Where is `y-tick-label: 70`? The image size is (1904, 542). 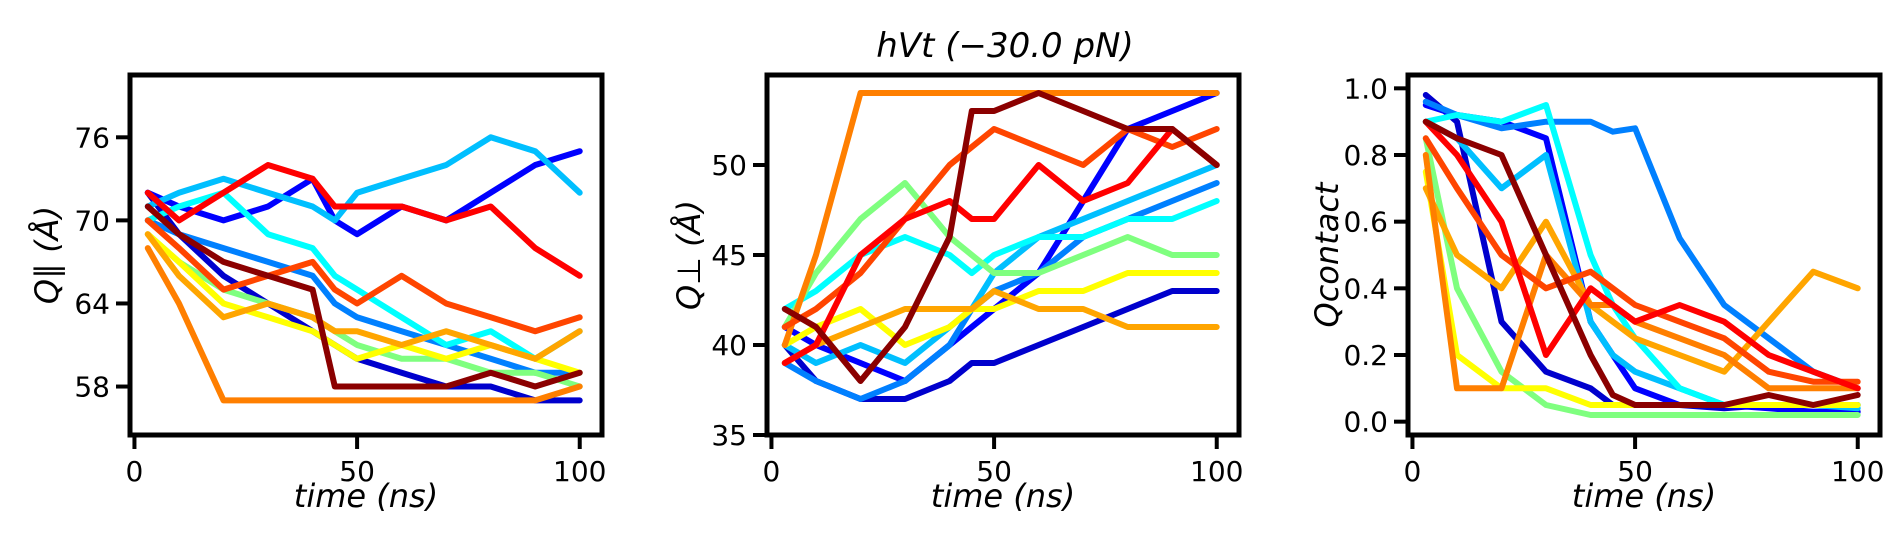
y-tick-label: 70 is located at coordinates (92, 220).